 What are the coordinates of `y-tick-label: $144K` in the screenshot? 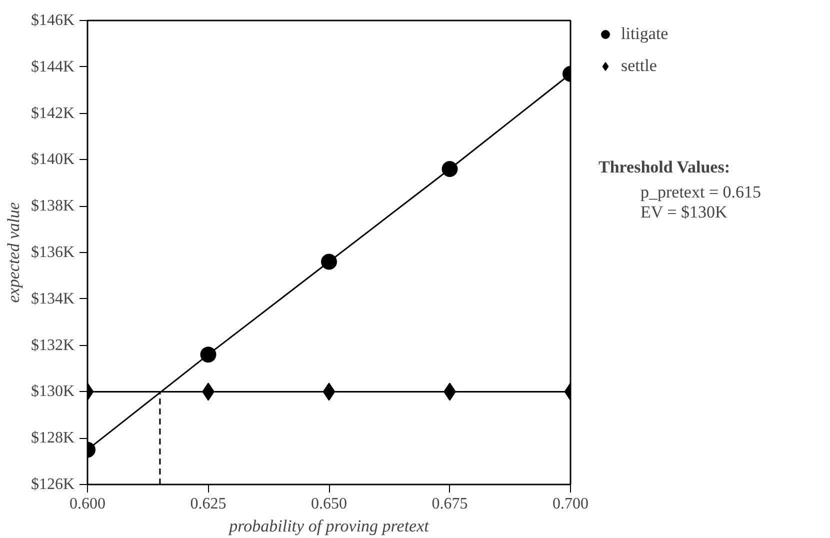 It's located at (52, 67).